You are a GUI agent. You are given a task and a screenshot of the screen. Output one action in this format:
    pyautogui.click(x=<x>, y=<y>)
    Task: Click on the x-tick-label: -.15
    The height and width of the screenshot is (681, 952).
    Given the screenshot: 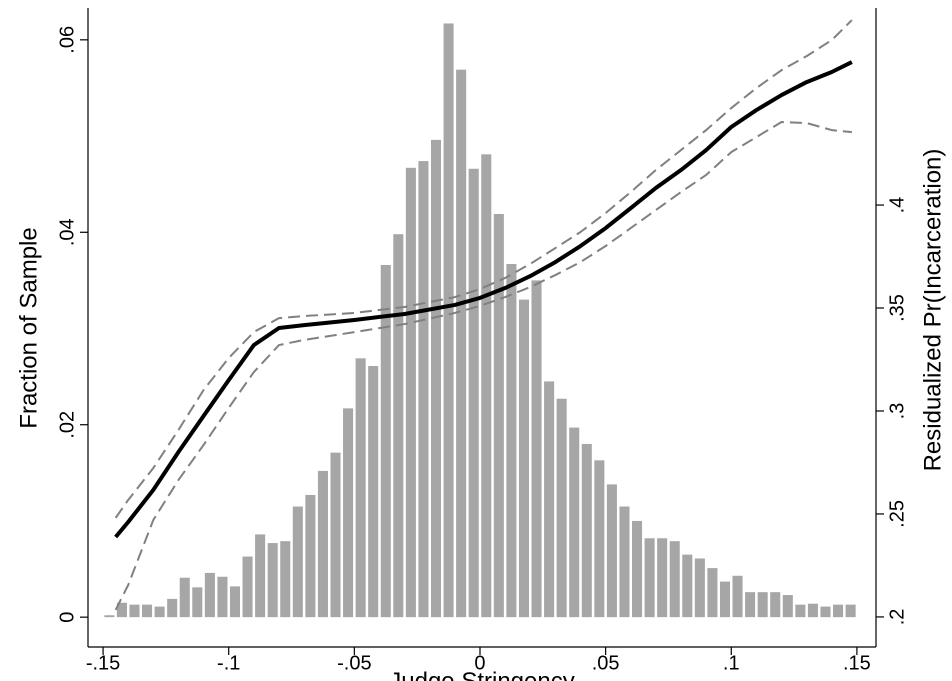 What is the action you would take?
    pyautogui.click(x=103, y=663)
    